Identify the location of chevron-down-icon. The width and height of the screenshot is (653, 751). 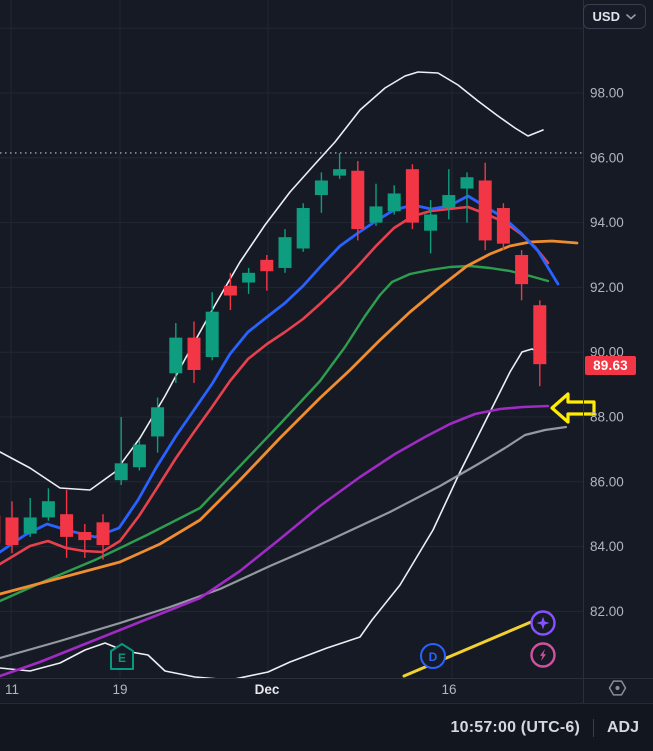
(631, 16).